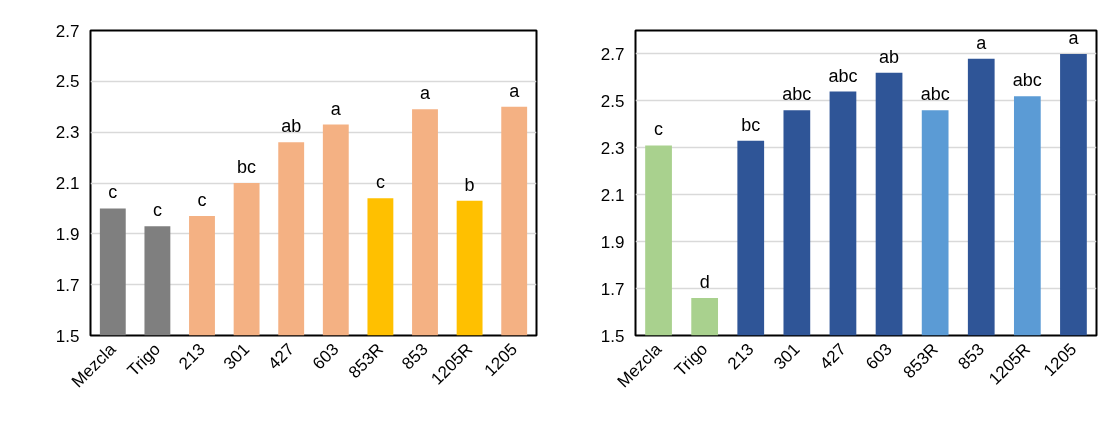  What do you see at coordinates (704, 281) in the screenshot?
I see `annotation: d` at bounding box center [704, 281].